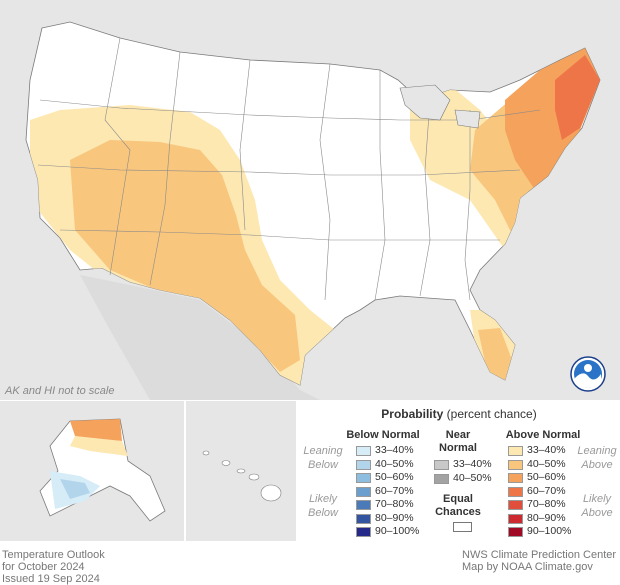 The height and width of the screenshot is (585, 620). Describe the element at coordinates (102, 470) in the screenshot. I see `alaska-map-svg` at that location.